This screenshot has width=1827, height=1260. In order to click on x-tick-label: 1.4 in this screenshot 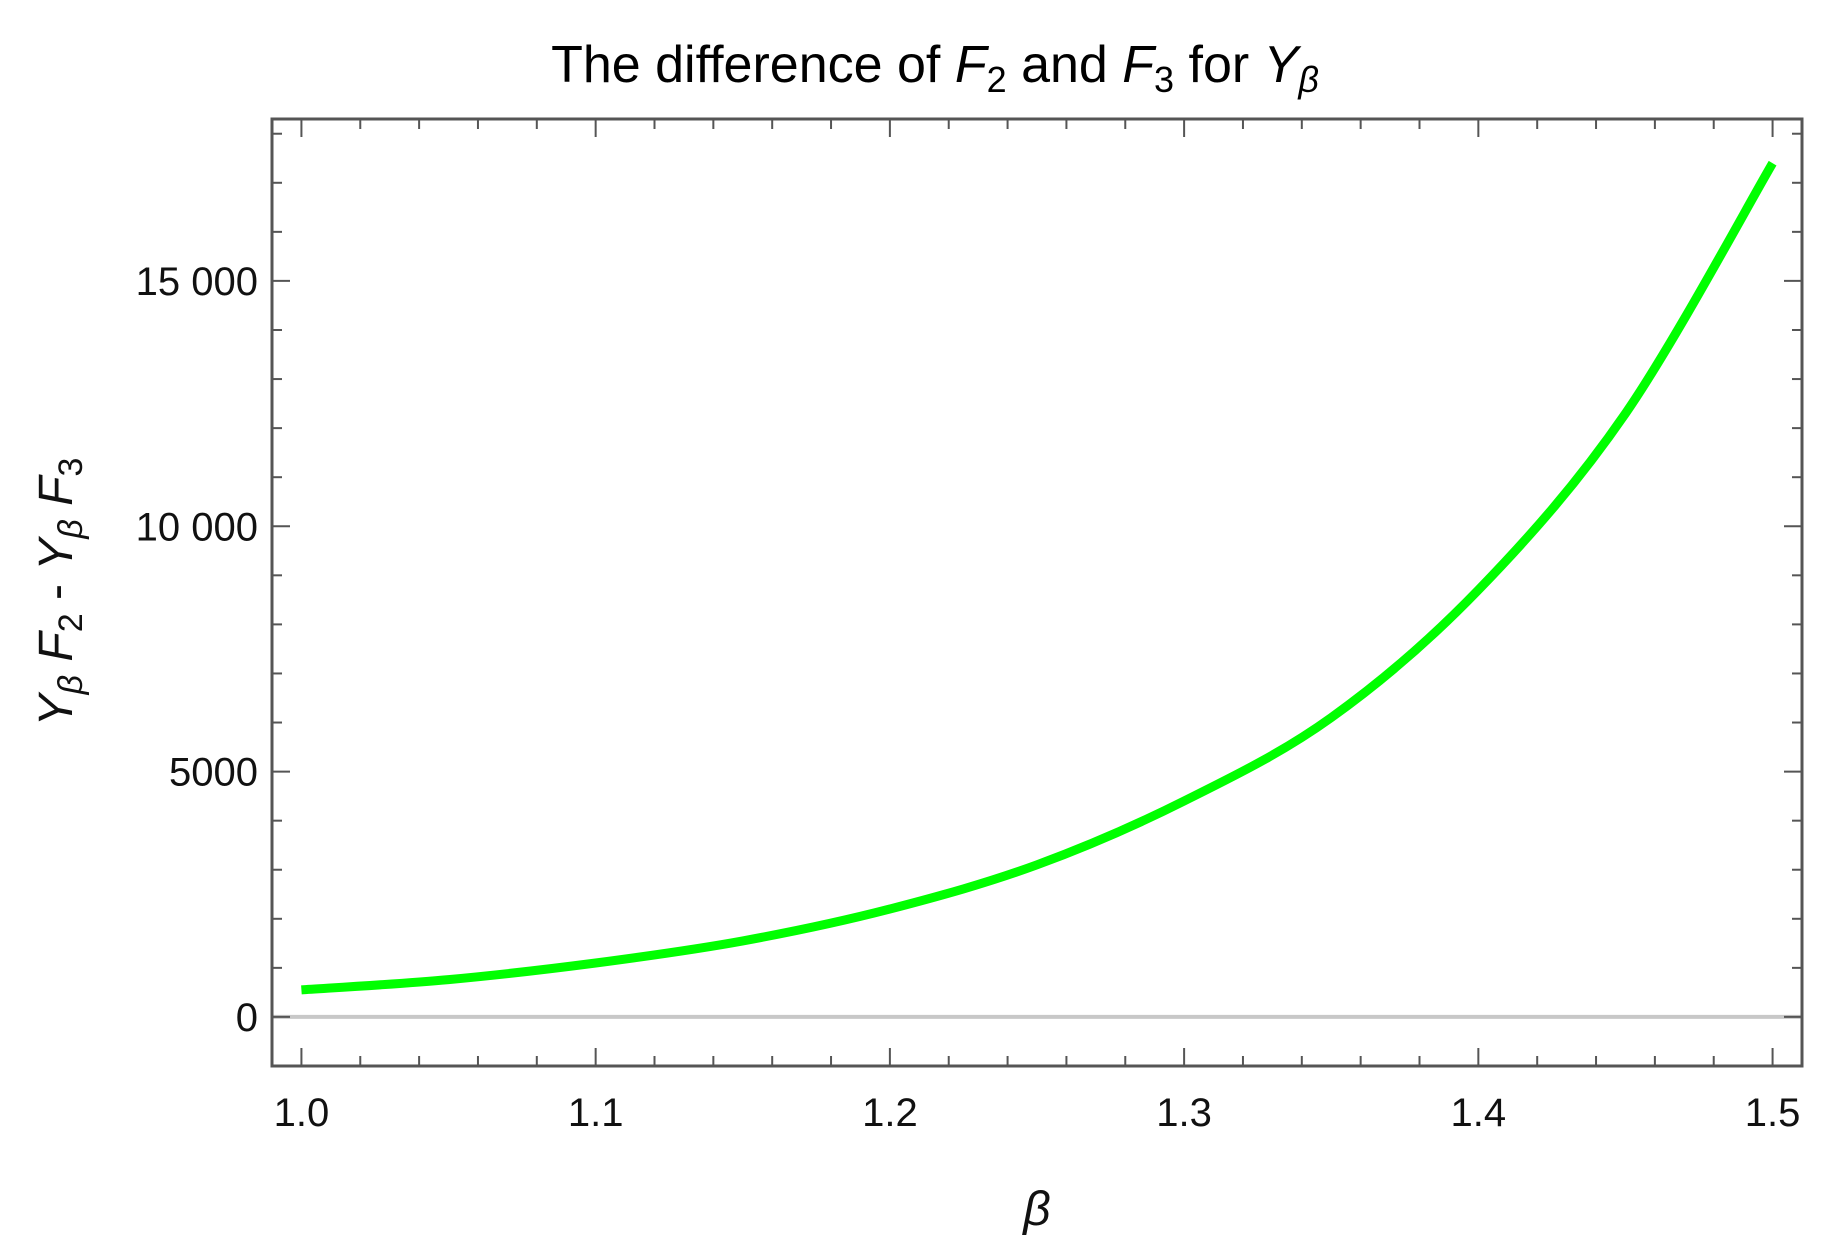, I will do `click(1479, 1113)`.